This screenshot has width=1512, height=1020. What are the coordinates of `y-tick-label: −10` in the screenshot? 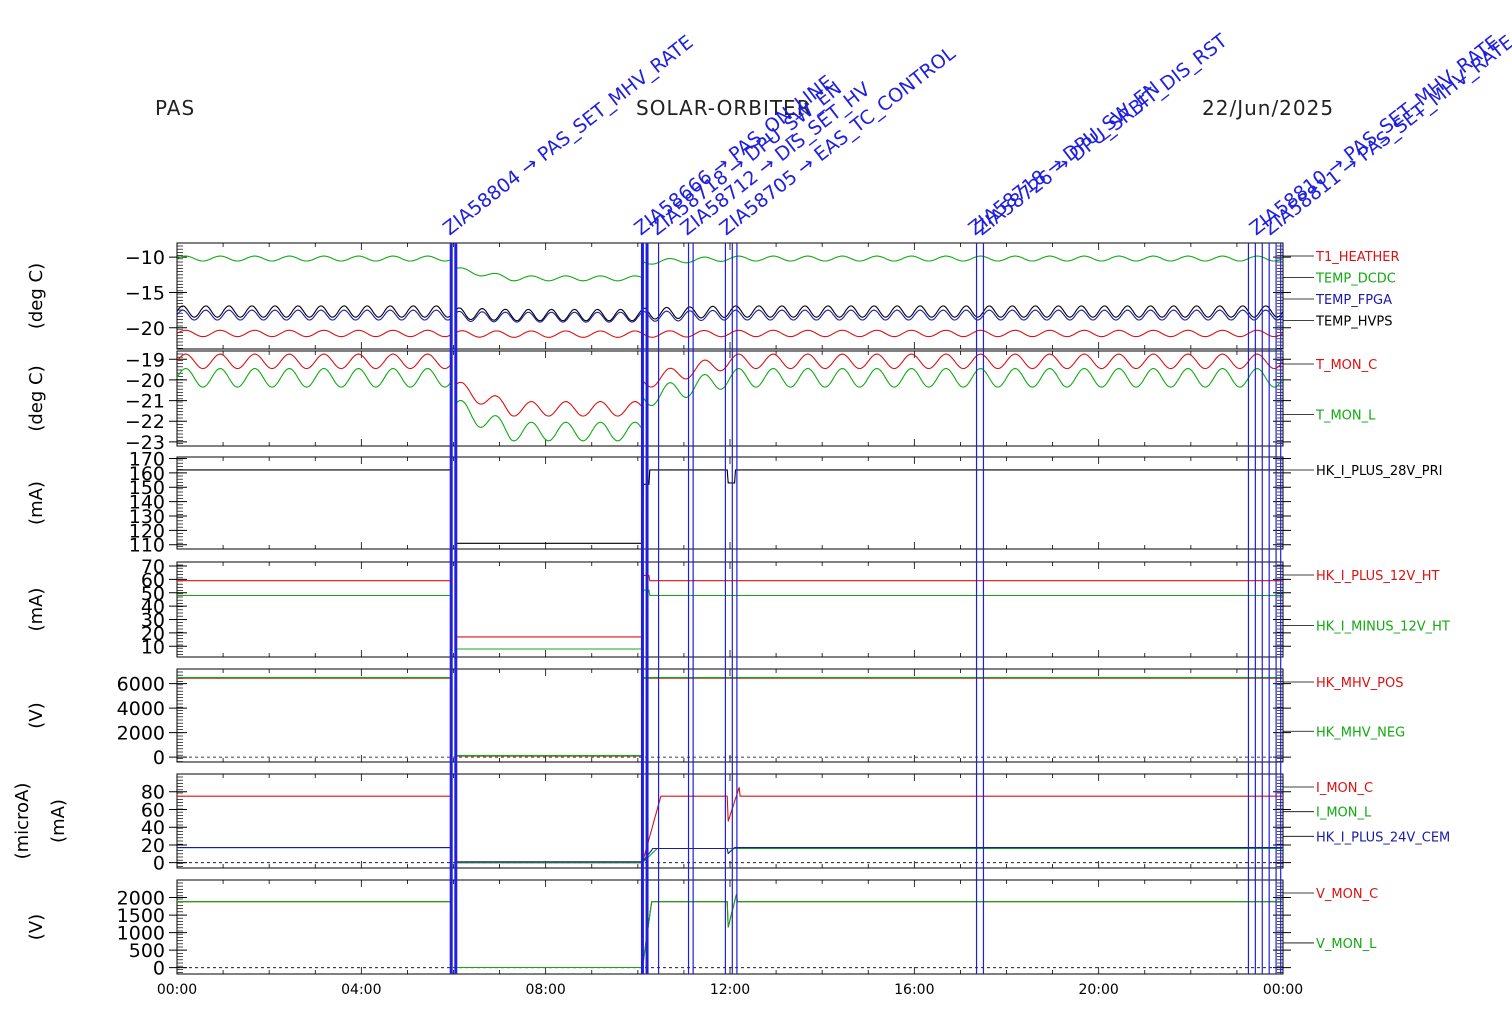 It's located at (145, 258).